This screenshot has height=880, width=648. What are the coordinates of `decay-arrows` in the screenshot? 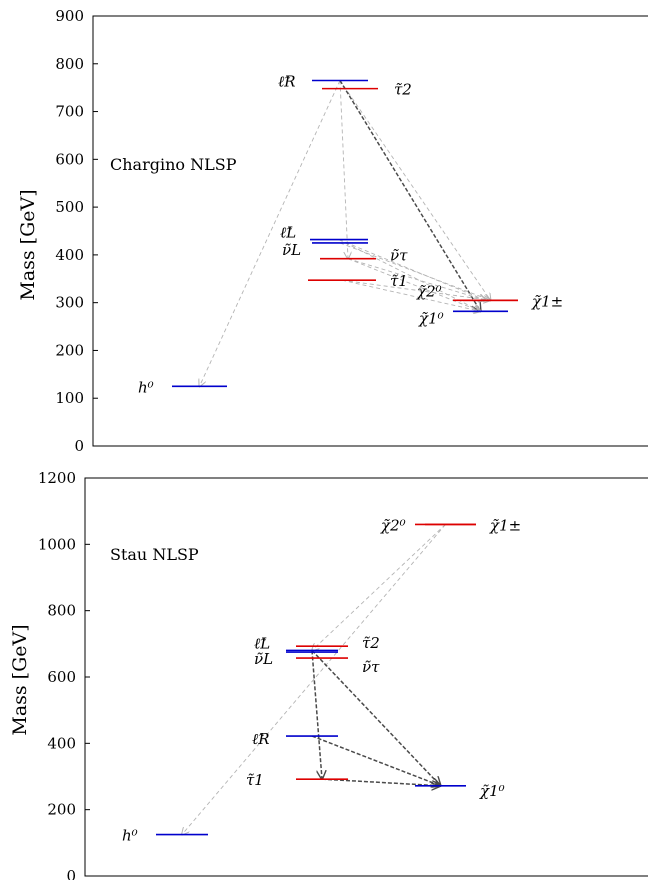 It's located at (314, 679).